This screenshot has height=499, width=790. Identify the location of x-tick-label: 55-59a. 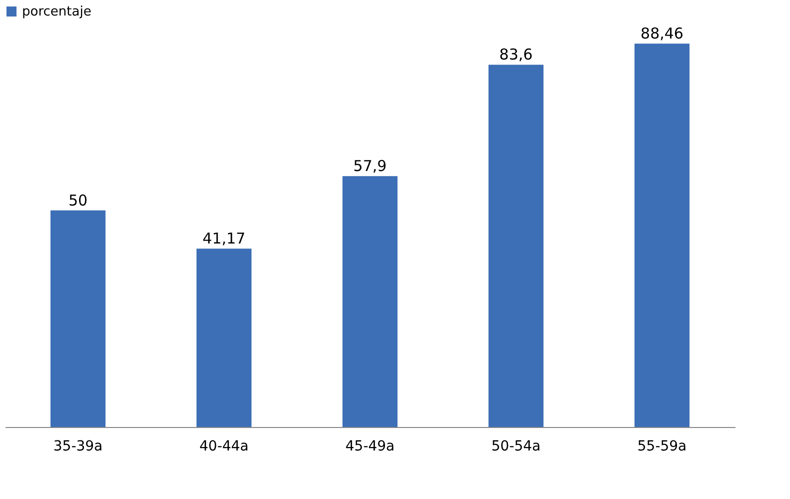
(662, 446).